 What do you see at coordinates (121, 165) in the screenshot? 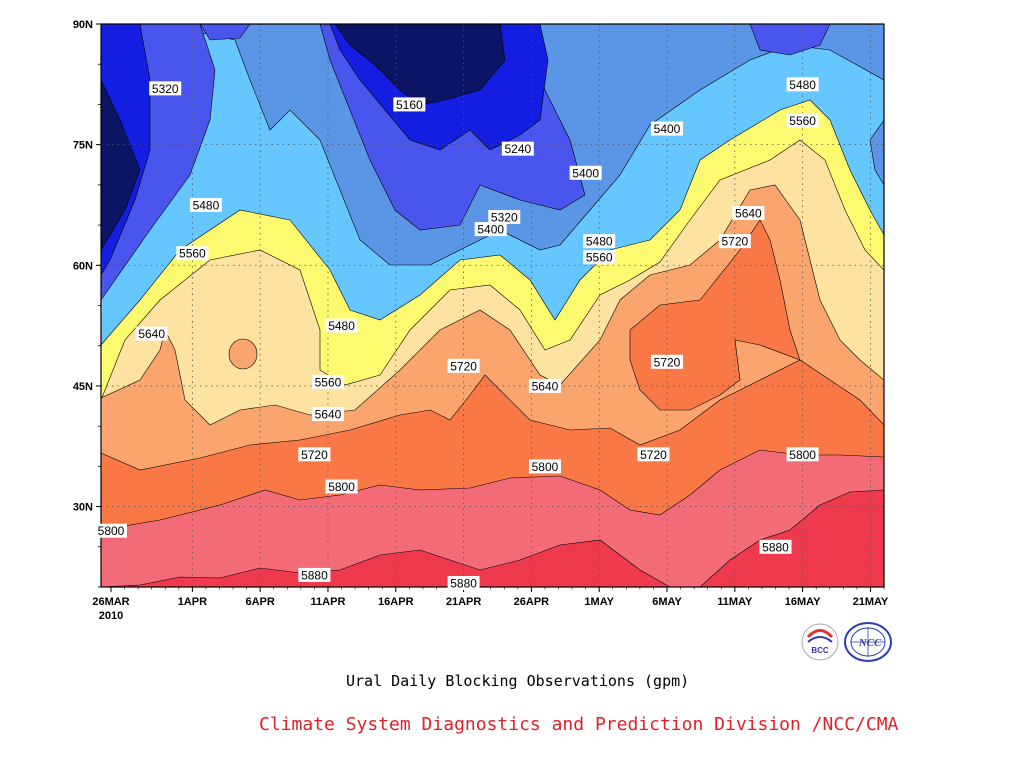
I see `band-below-5160-west` at bounding box center [121, 165].